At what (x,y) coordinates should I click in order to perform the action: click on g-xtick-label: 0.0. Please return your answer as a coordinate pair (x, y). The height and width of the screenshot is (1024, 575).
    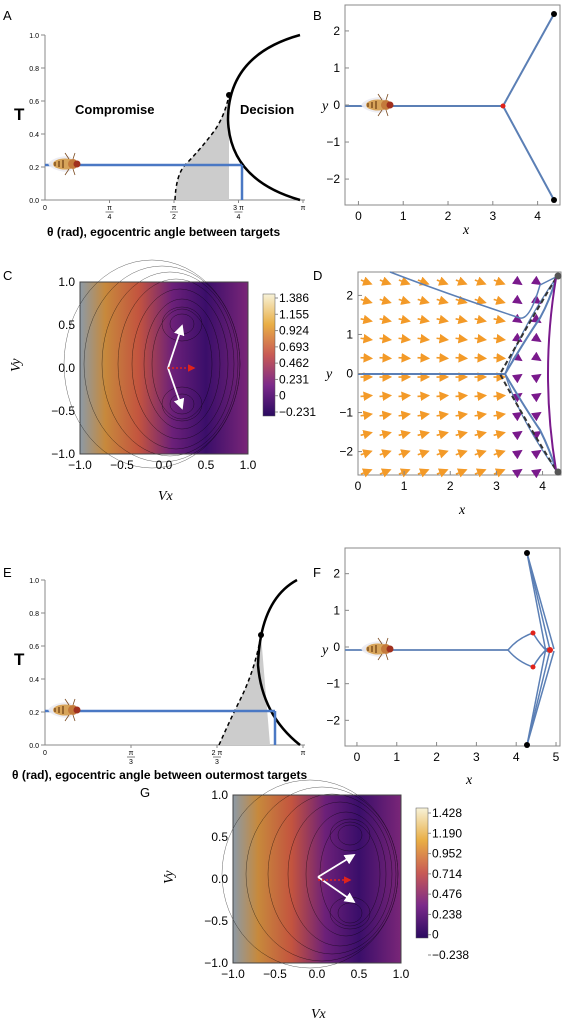
    Looking at the image, I should click on (317, 974).